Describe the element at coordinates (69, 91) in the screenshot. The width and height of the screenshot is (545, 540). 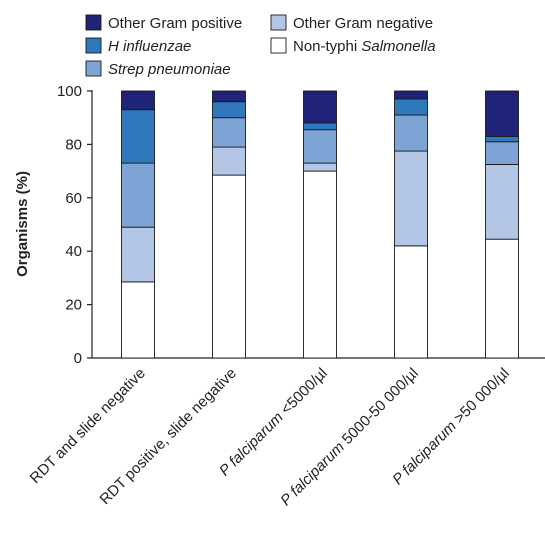
I see `y-tick-label: 100` at that location.